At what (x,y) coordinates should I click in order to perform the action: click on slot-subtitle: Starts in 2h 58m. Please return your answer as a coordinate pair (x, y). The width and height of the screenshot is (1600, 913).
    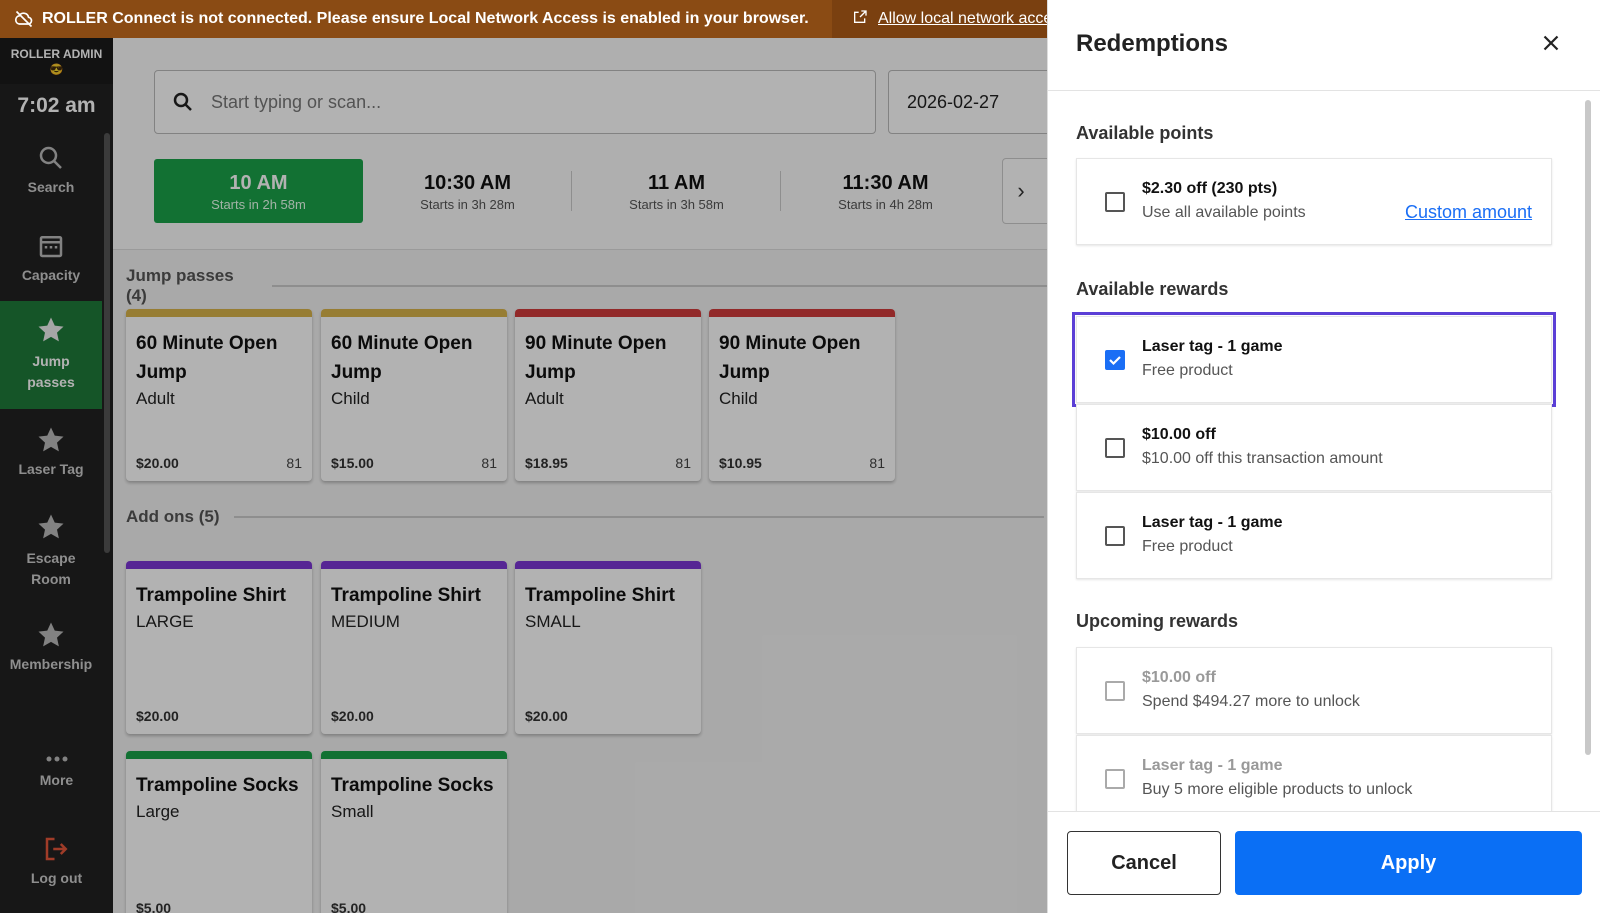
    Looking at the image, I should click on (258, 204).